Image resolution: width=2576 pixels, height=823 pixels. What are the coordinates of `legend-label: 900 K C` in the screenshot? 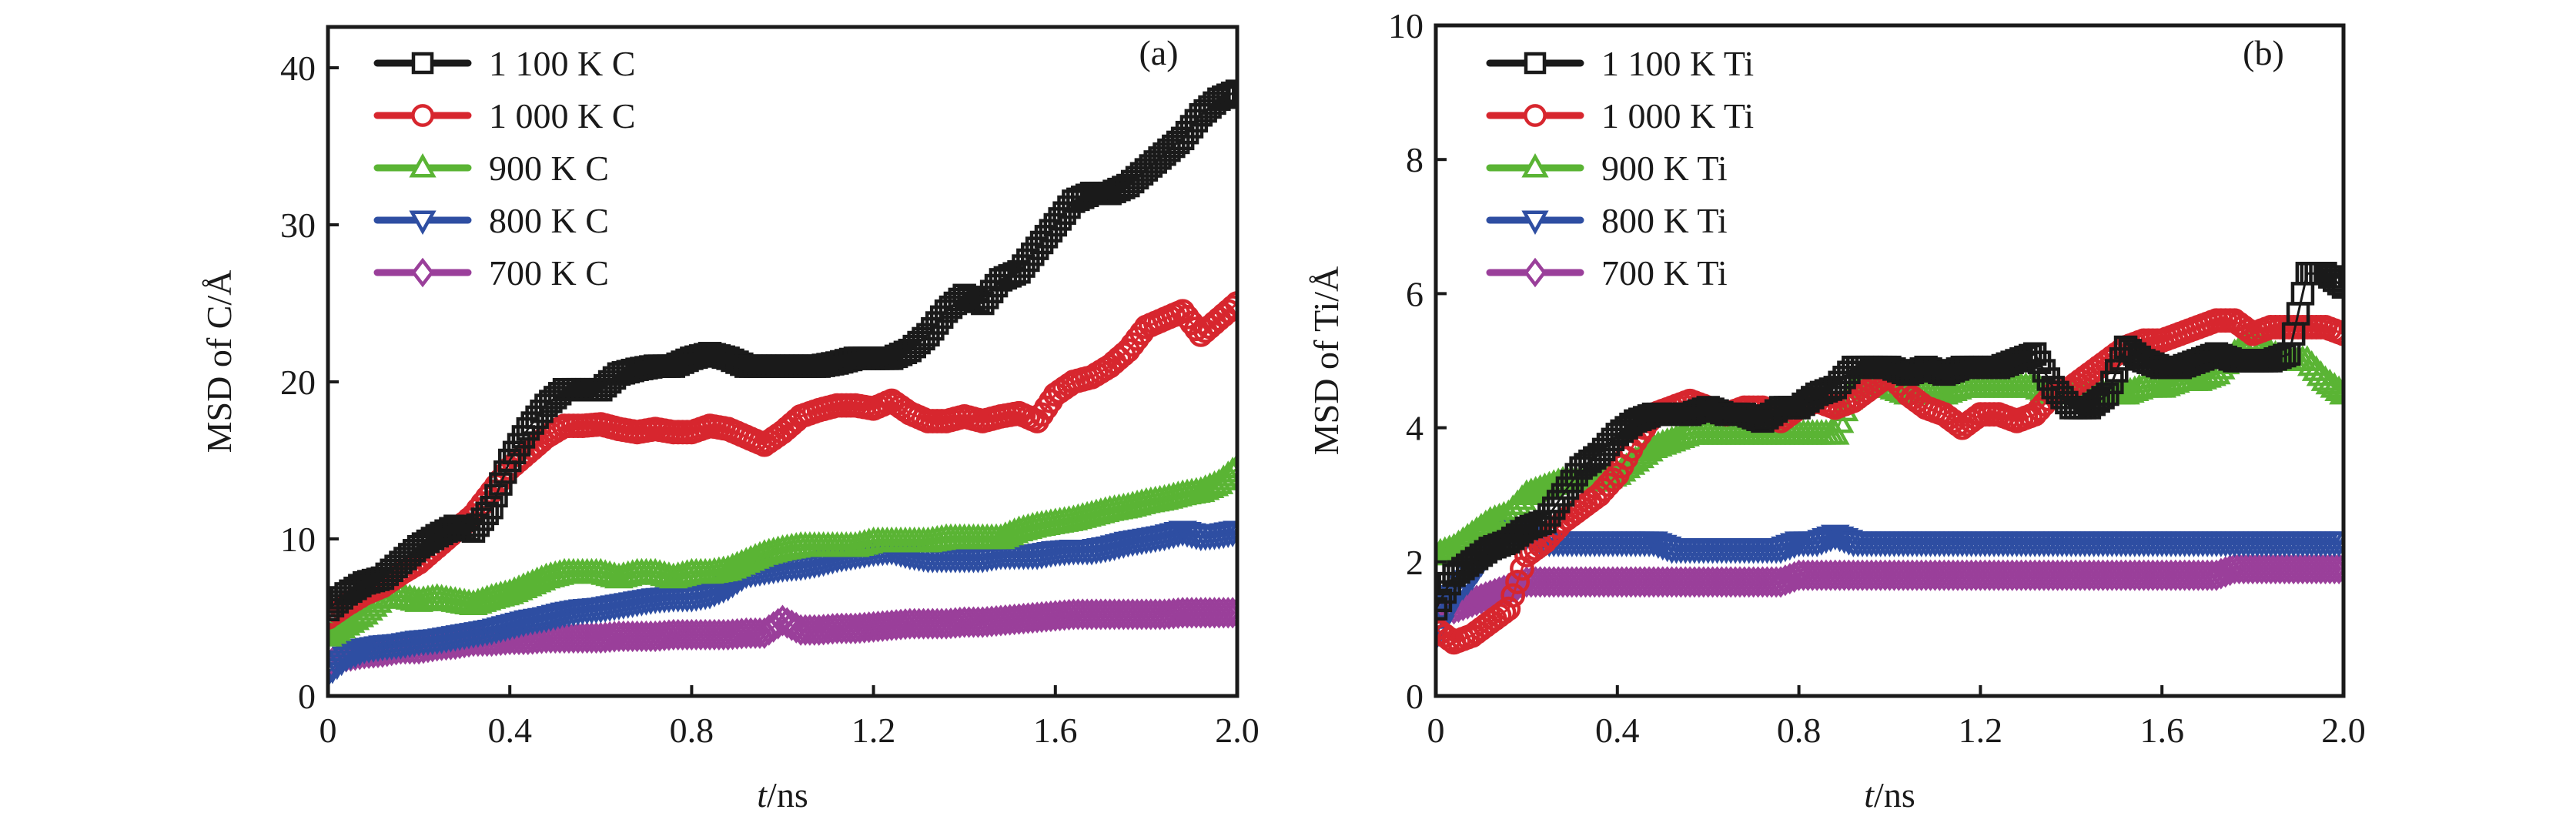 It's located at (549, 168).